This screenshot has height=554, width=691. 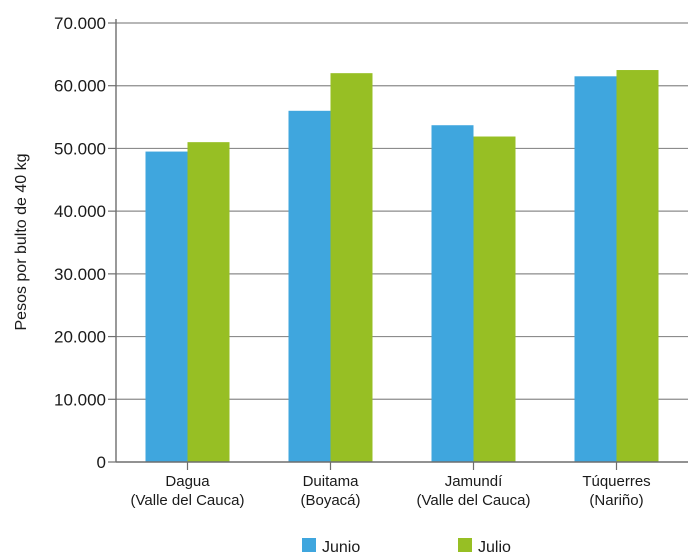 What do you see at coordinates (465, 545) in the screenshot?
I see `legend-swatch-julio` at bounding box center [465, 545].